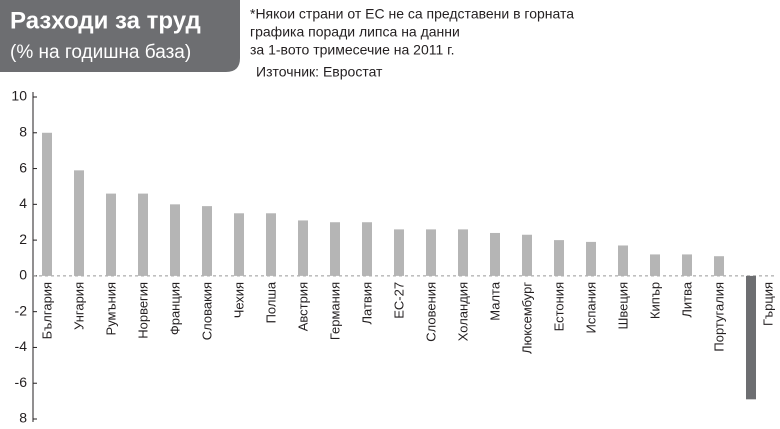 This screenshot has width=780, height=429. I want to click on note-line: за 1-вото тримесечие на 2011 г., so click(352, 50).